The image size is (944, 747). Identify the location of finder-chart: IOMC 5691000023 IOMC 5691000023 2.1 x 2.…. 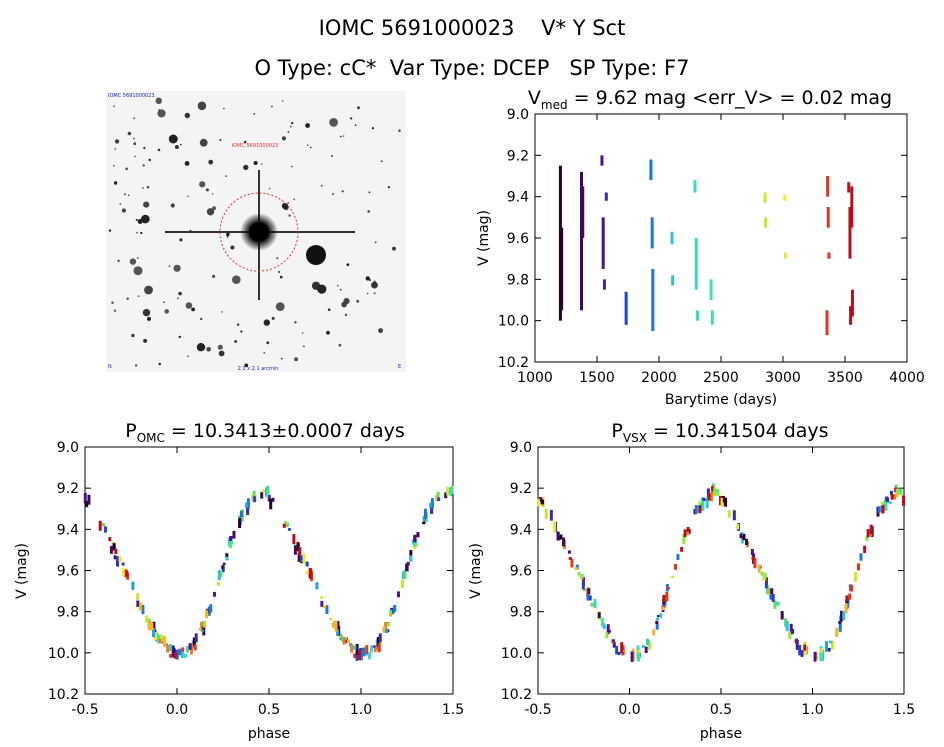
(256, 231).